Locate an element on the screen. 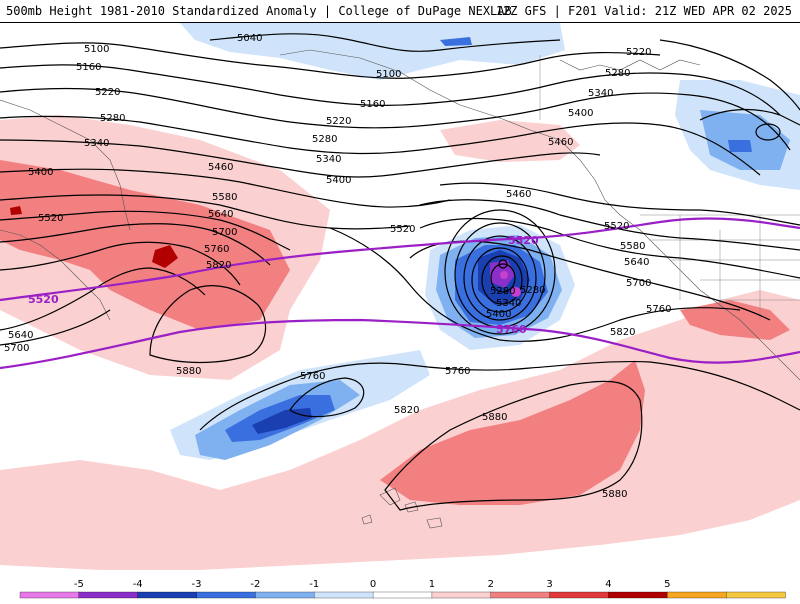  colorbar-tick-label: 0 is located at coordinates (373, 584).